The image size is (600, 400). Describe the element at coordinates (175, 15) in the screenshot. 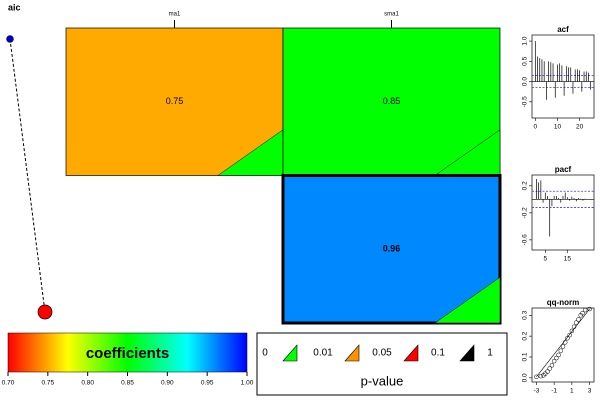

I see `column-label: ma1` at that location.